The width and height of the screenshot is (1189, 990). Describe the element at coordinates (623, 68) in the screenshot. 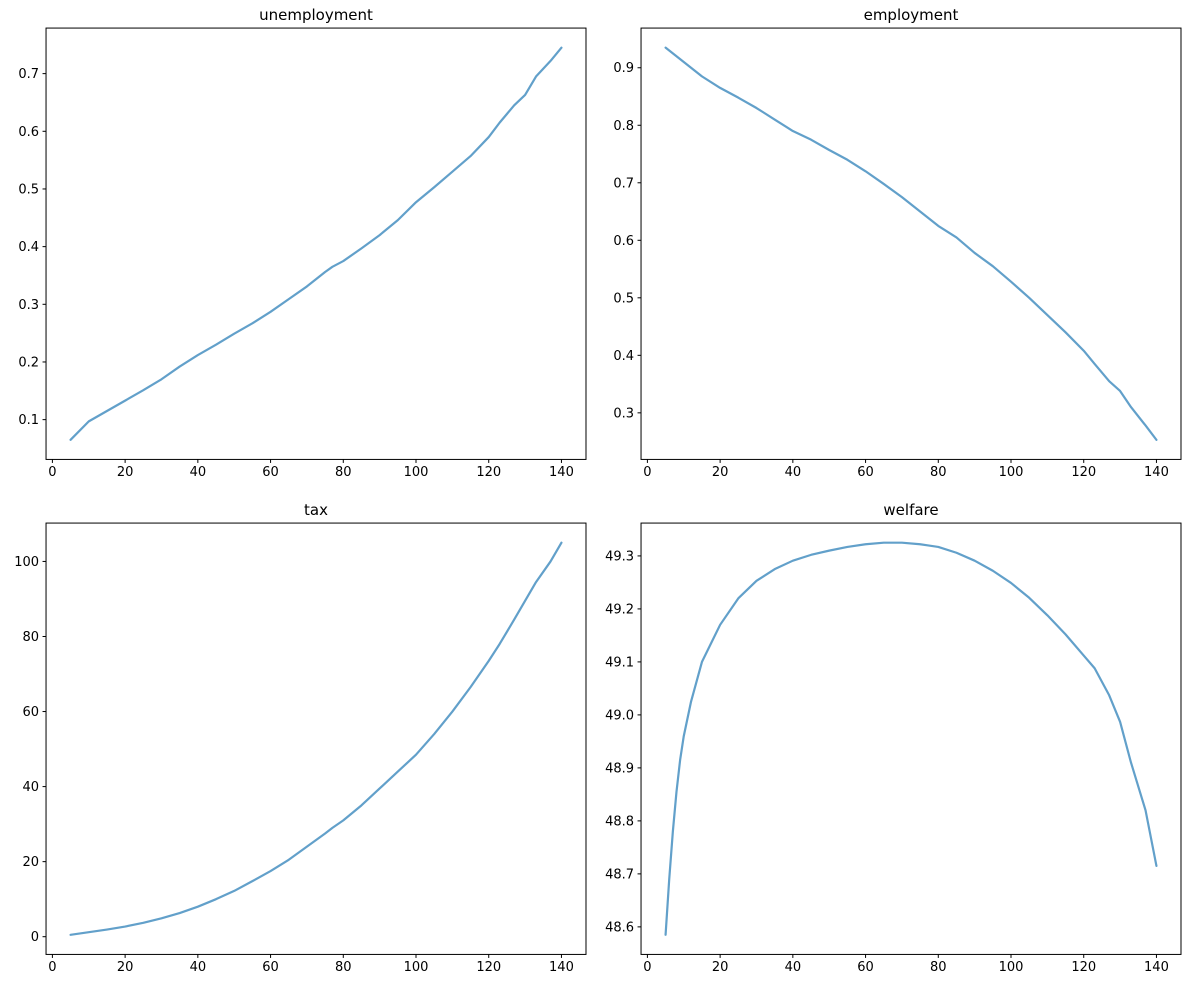

I see `y-tick-label: 0.9` at that location.